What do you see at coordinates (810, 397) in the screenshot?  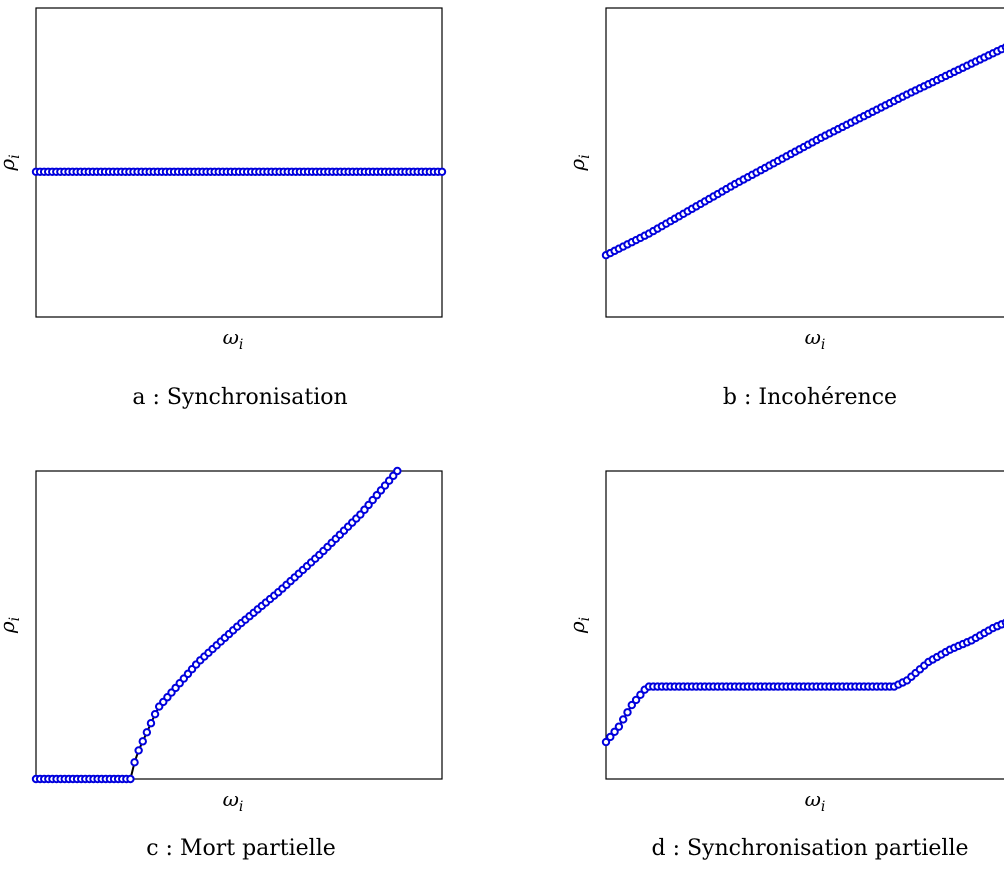 I see `caption-b: b : Incohérence` at bounding box center [810, 397].